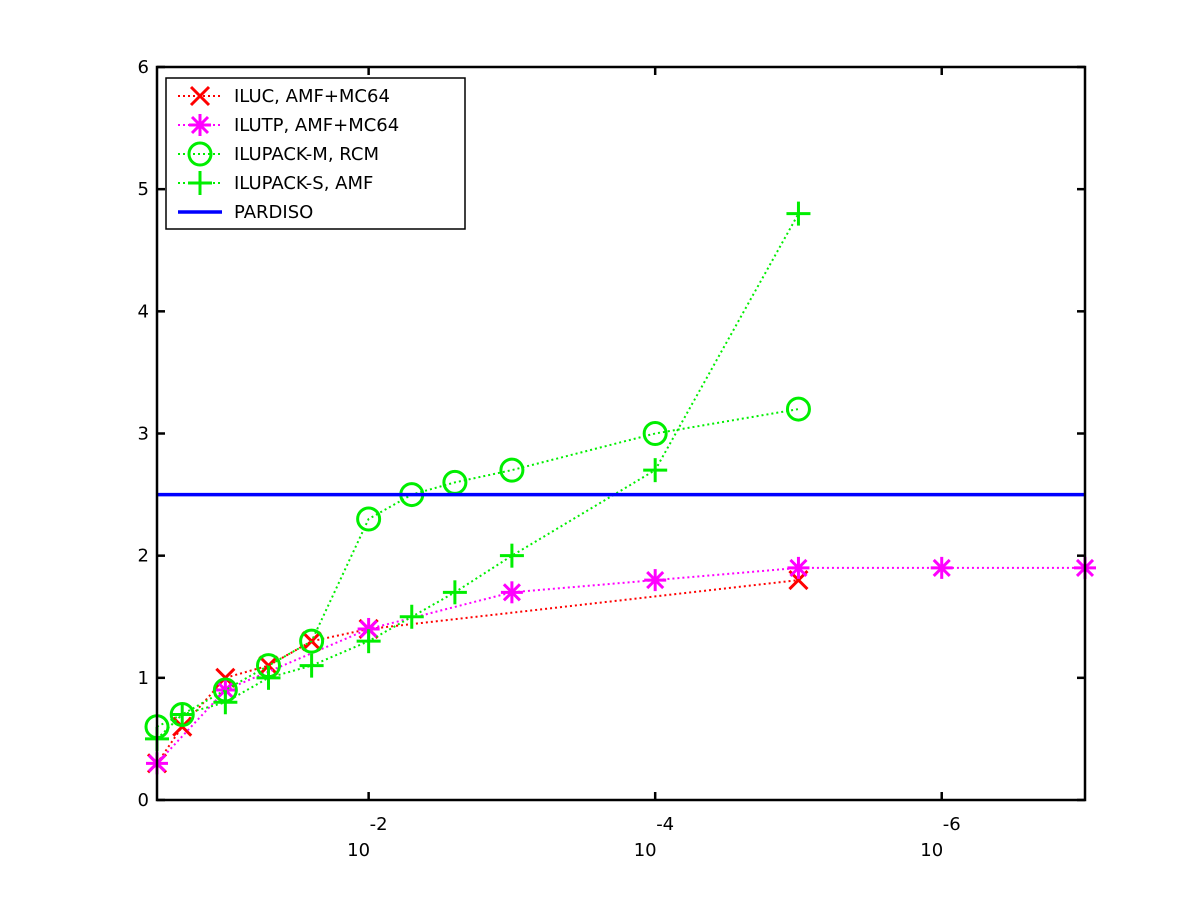 This screenshot has height=900, width=1200. I want to click on y-tick-label-4: 4, so click(143, 311).